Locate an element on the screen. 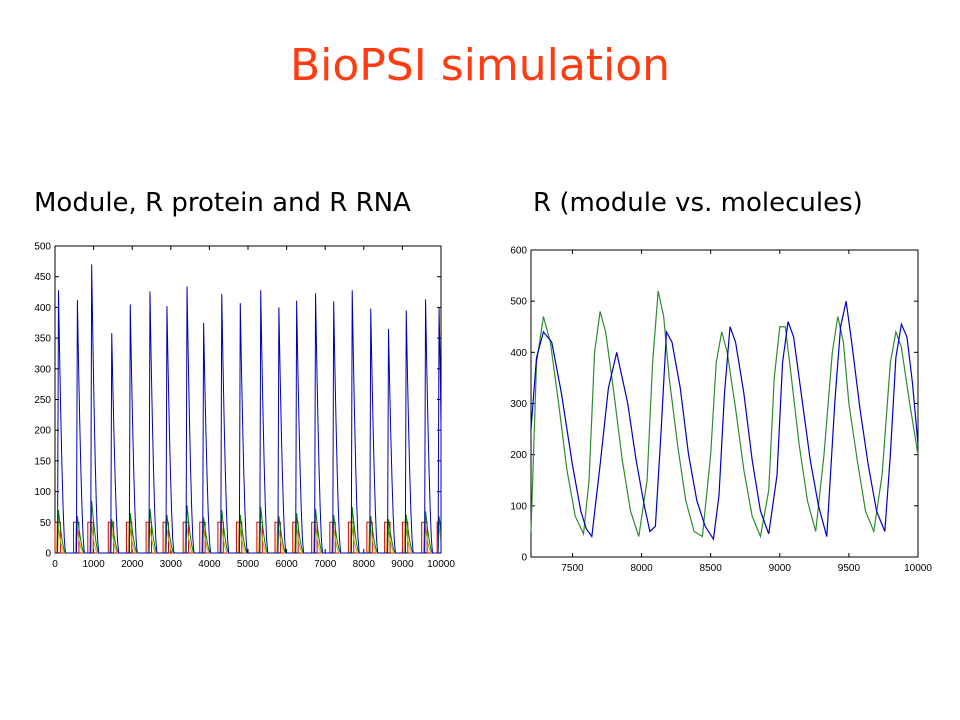 This screenshot has height=720, width=960. chart-0-ytick-label: 100 is located at coordinates (42, 492).